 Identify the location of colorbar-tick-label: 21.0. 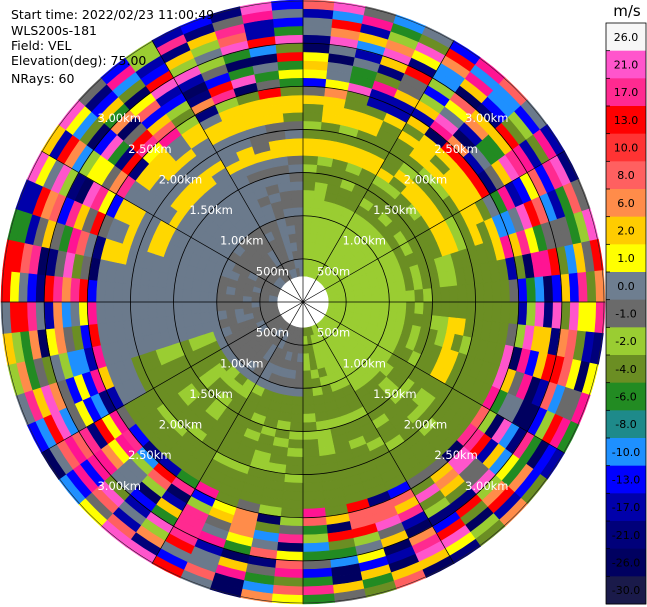
(626, 65).